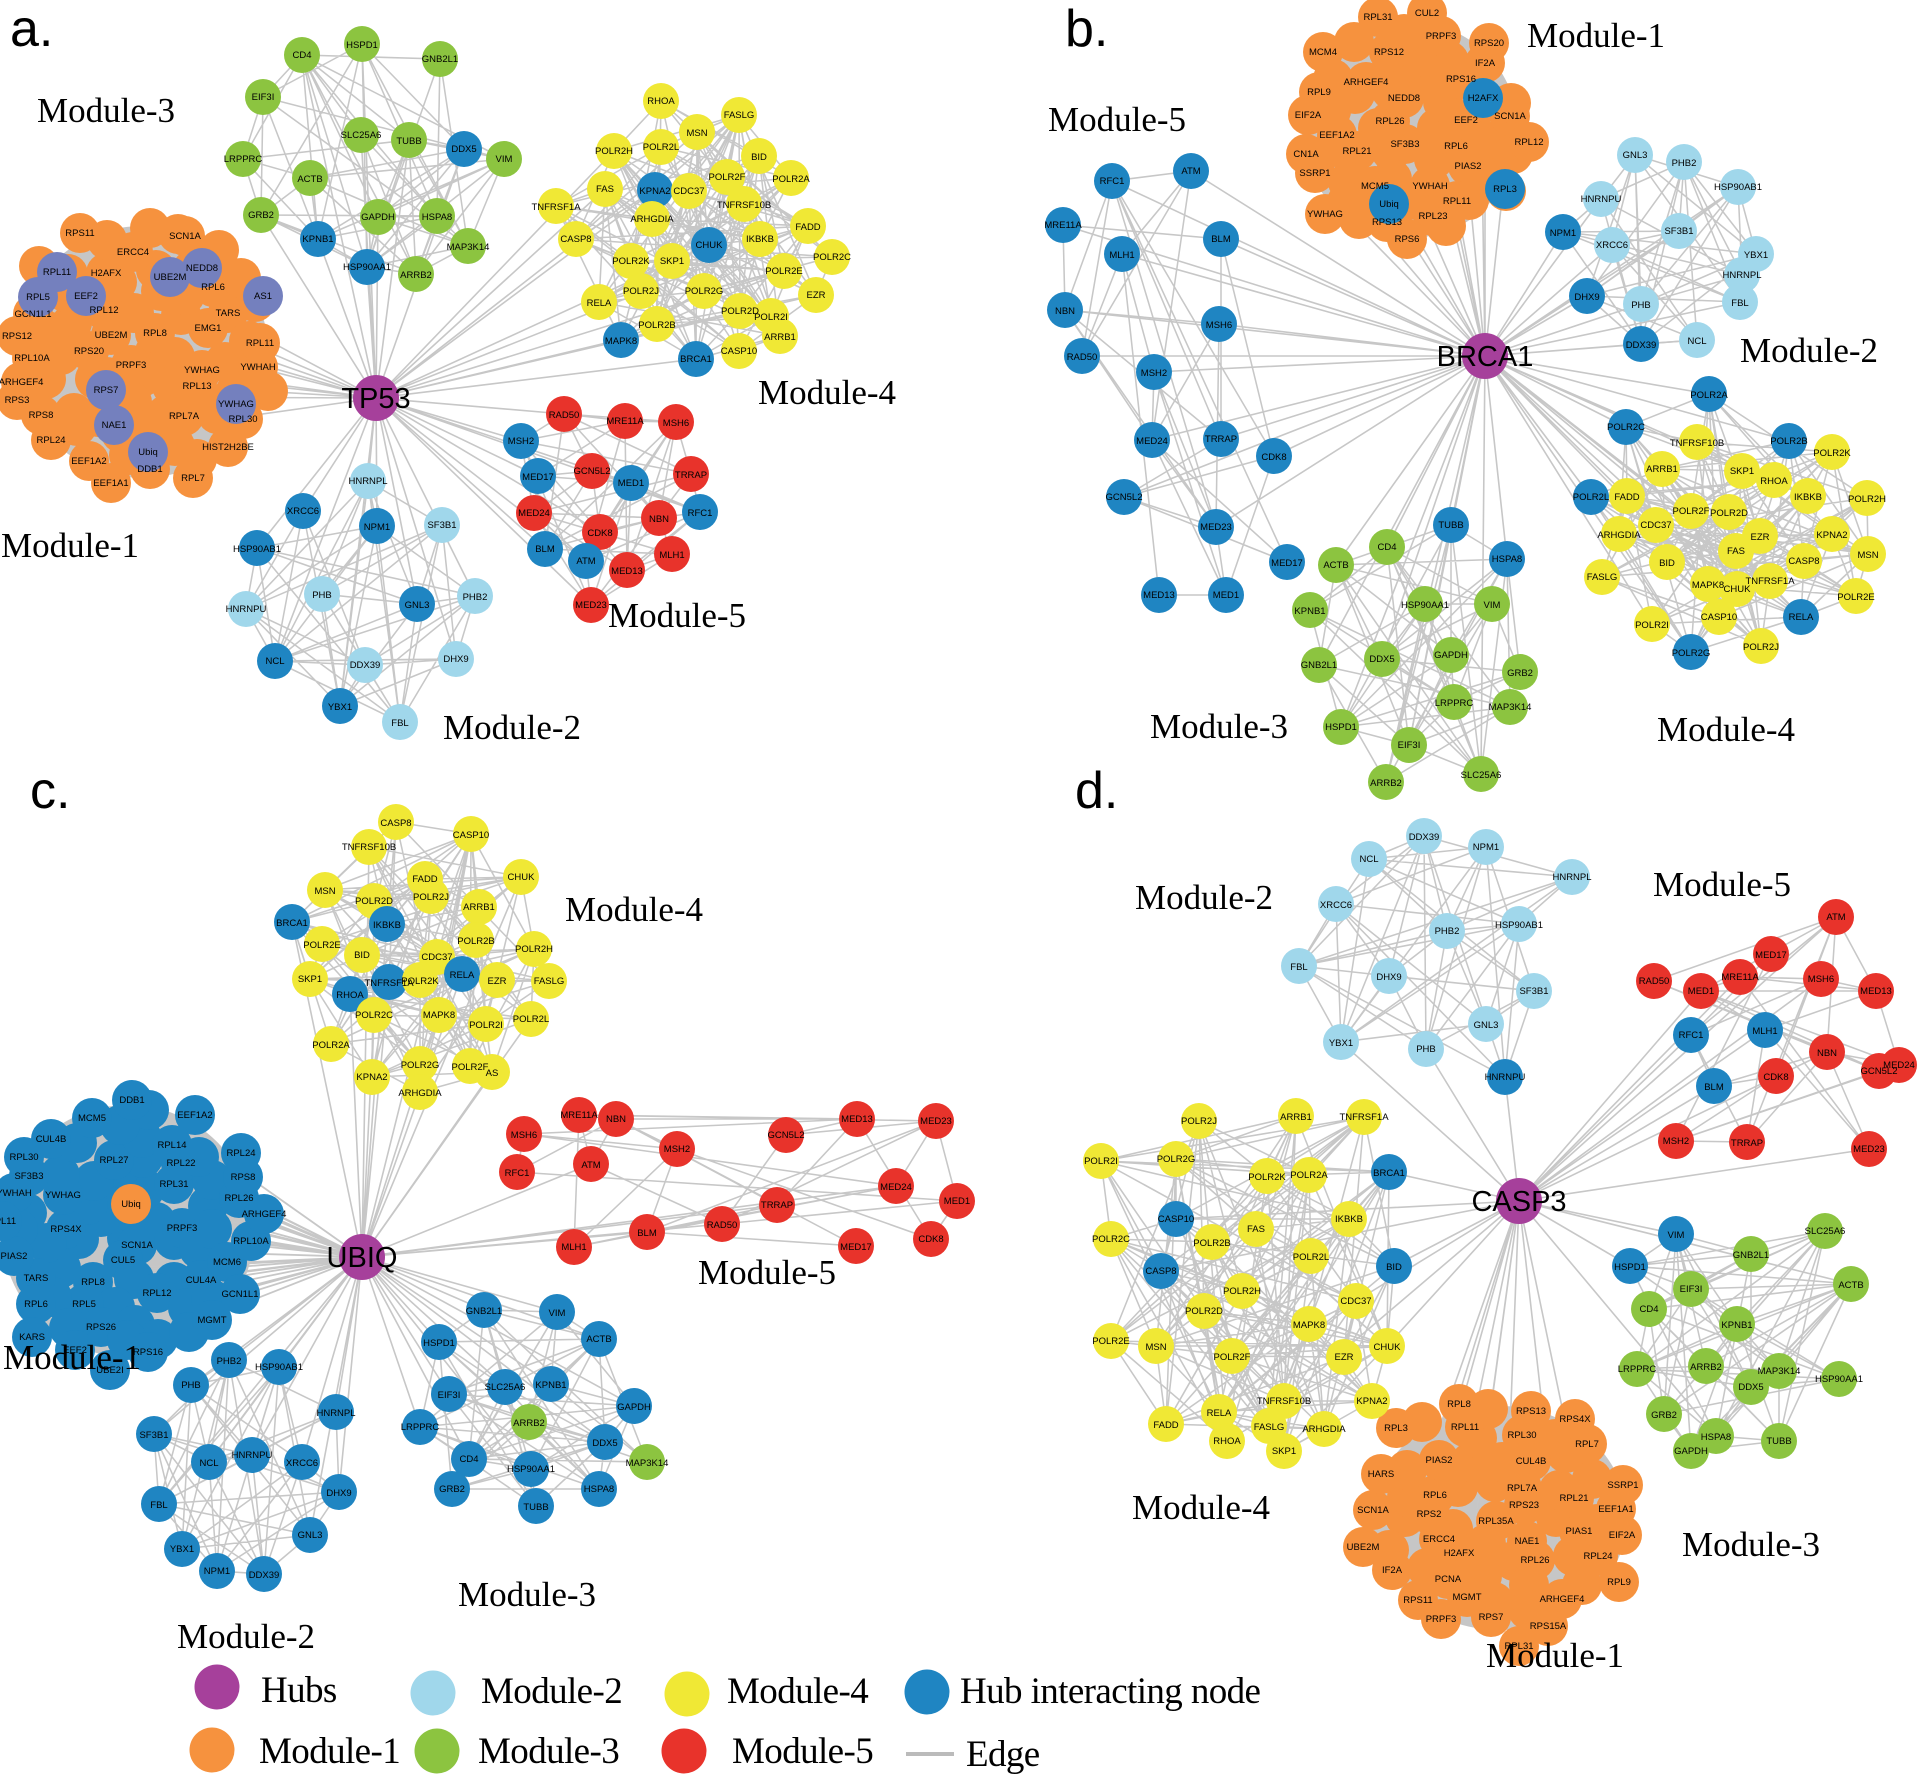  What do you see at coordinates (1622, 1535) in the screenshot?
I see `svg-text: EIF2A` at bounding box center [1622, 1535].